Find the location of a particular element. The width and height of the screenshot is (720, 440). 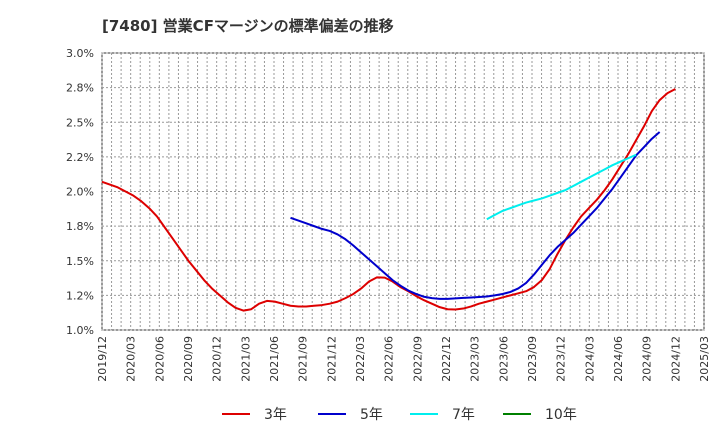

x-tick: 2020/06 is located at coordinates (159, 359).